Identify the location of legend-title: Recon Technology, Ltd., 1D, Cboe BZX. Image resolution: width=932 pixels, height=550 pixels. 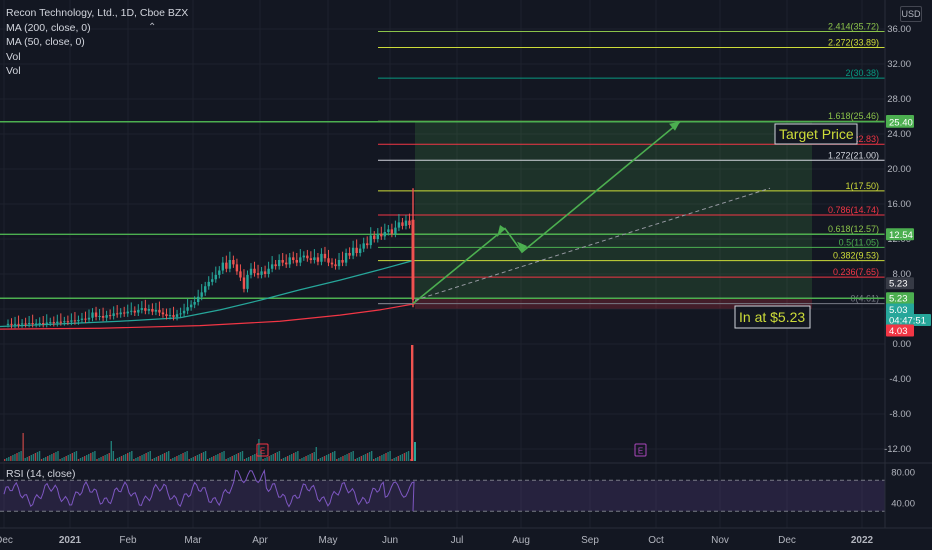
(97, 13).